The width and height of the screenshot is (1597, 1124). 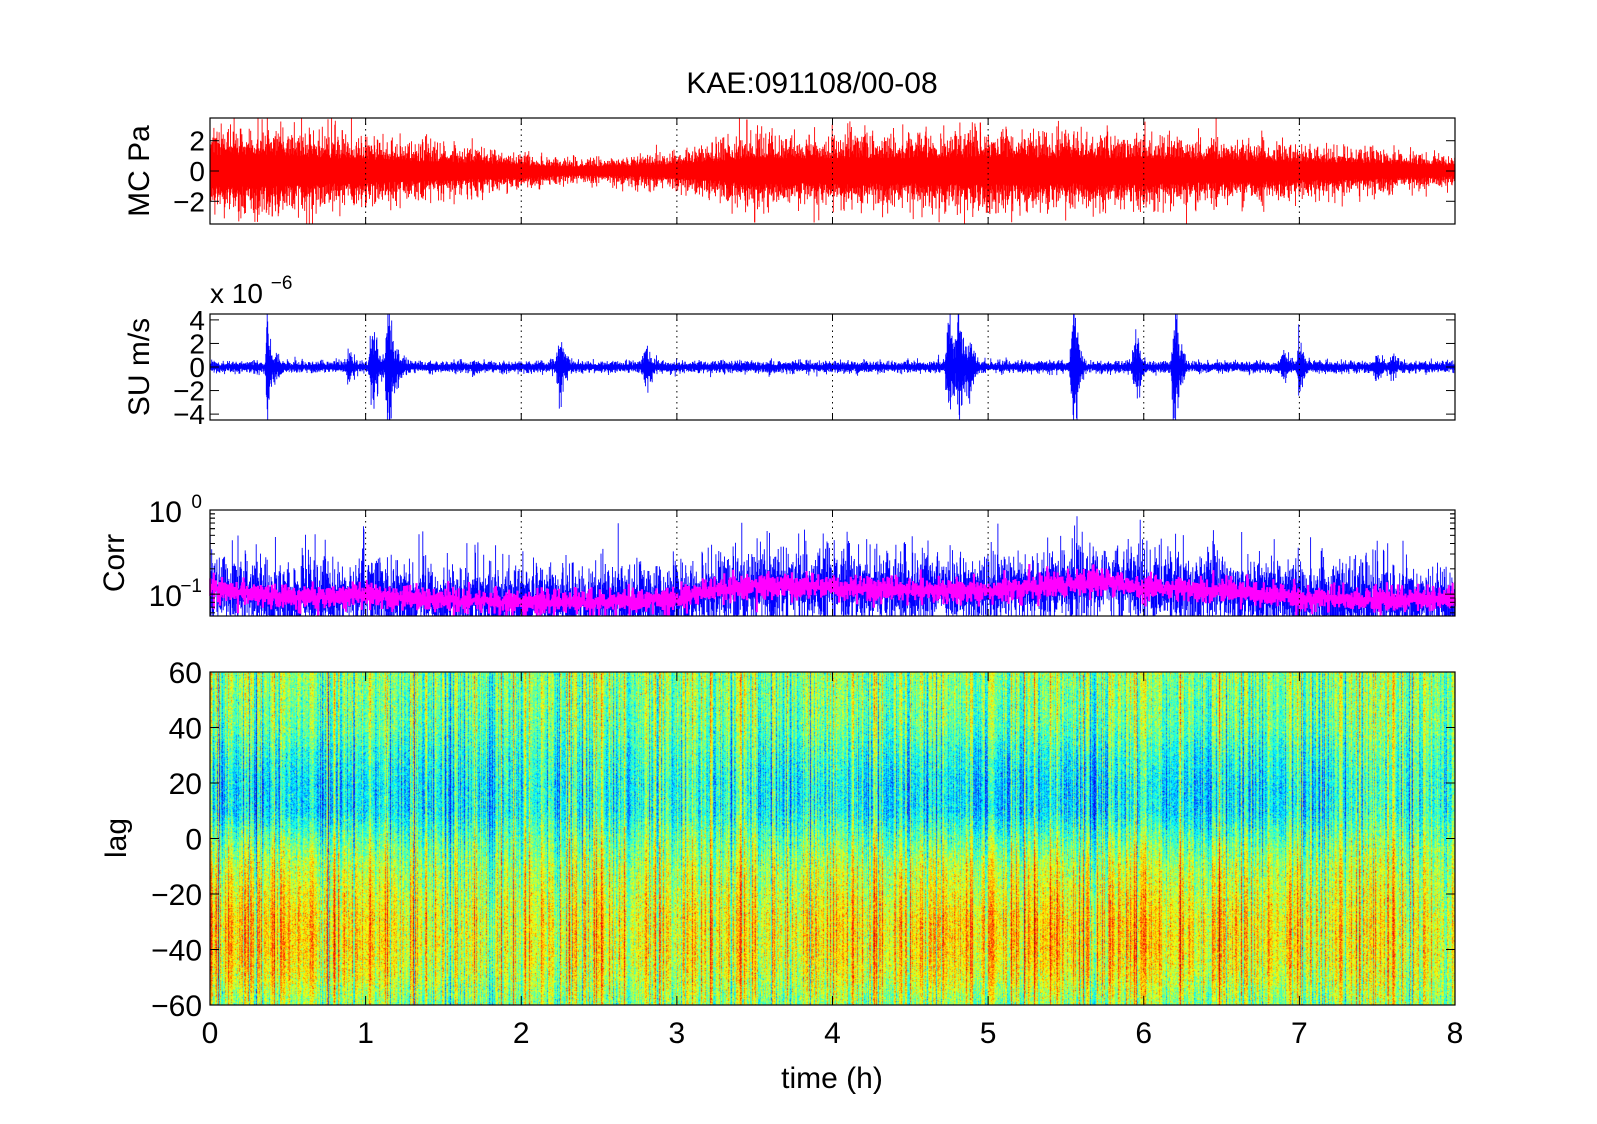 I want to click on velocity-grid, so click(x=832, y=367).